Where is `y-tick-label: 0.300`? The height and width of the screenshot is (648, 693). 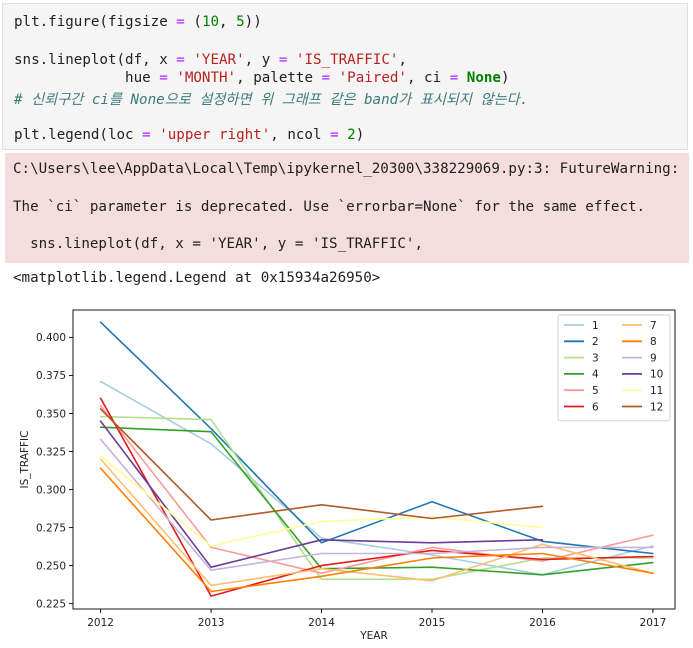 y-tick-label: 0.300 is located at coordinates (51, 490).